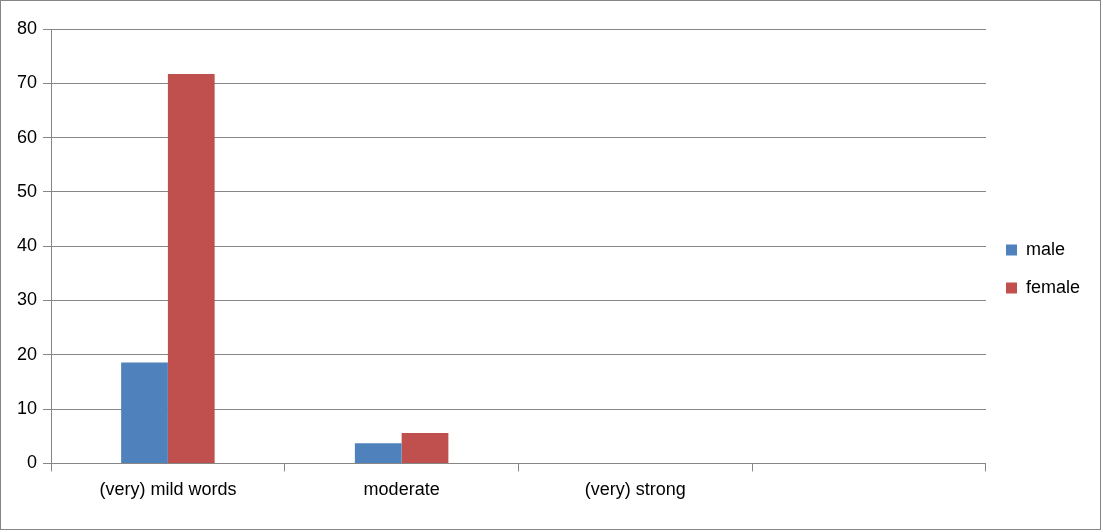 This screenshot has width=1103, height=532. I want to click on x-tick-label: (very) mild words, so click(168, 489).